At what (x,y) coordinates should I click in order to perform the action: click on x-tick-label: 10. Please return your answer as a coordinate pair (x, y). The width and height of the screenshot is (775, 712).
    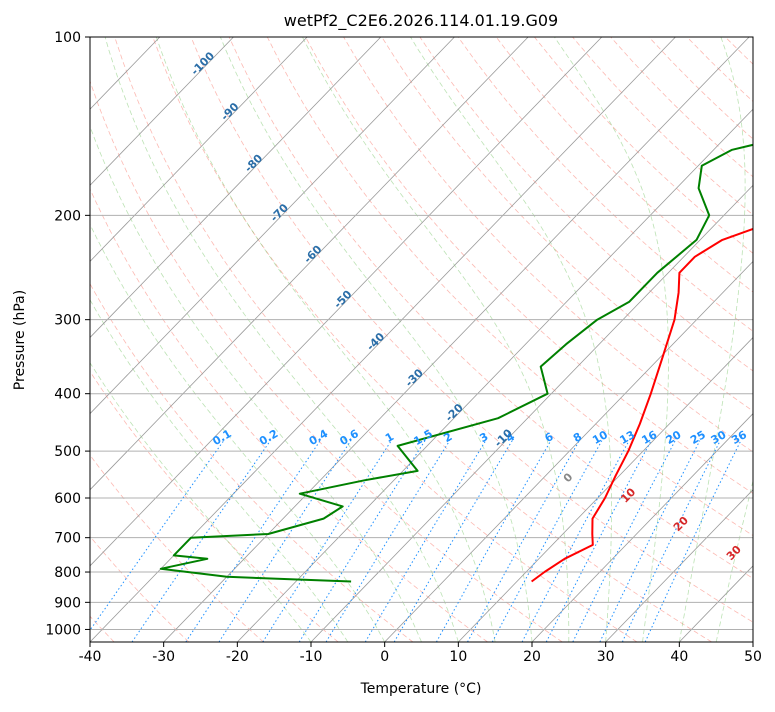
    Looking at the image, I should click on (458, 657).